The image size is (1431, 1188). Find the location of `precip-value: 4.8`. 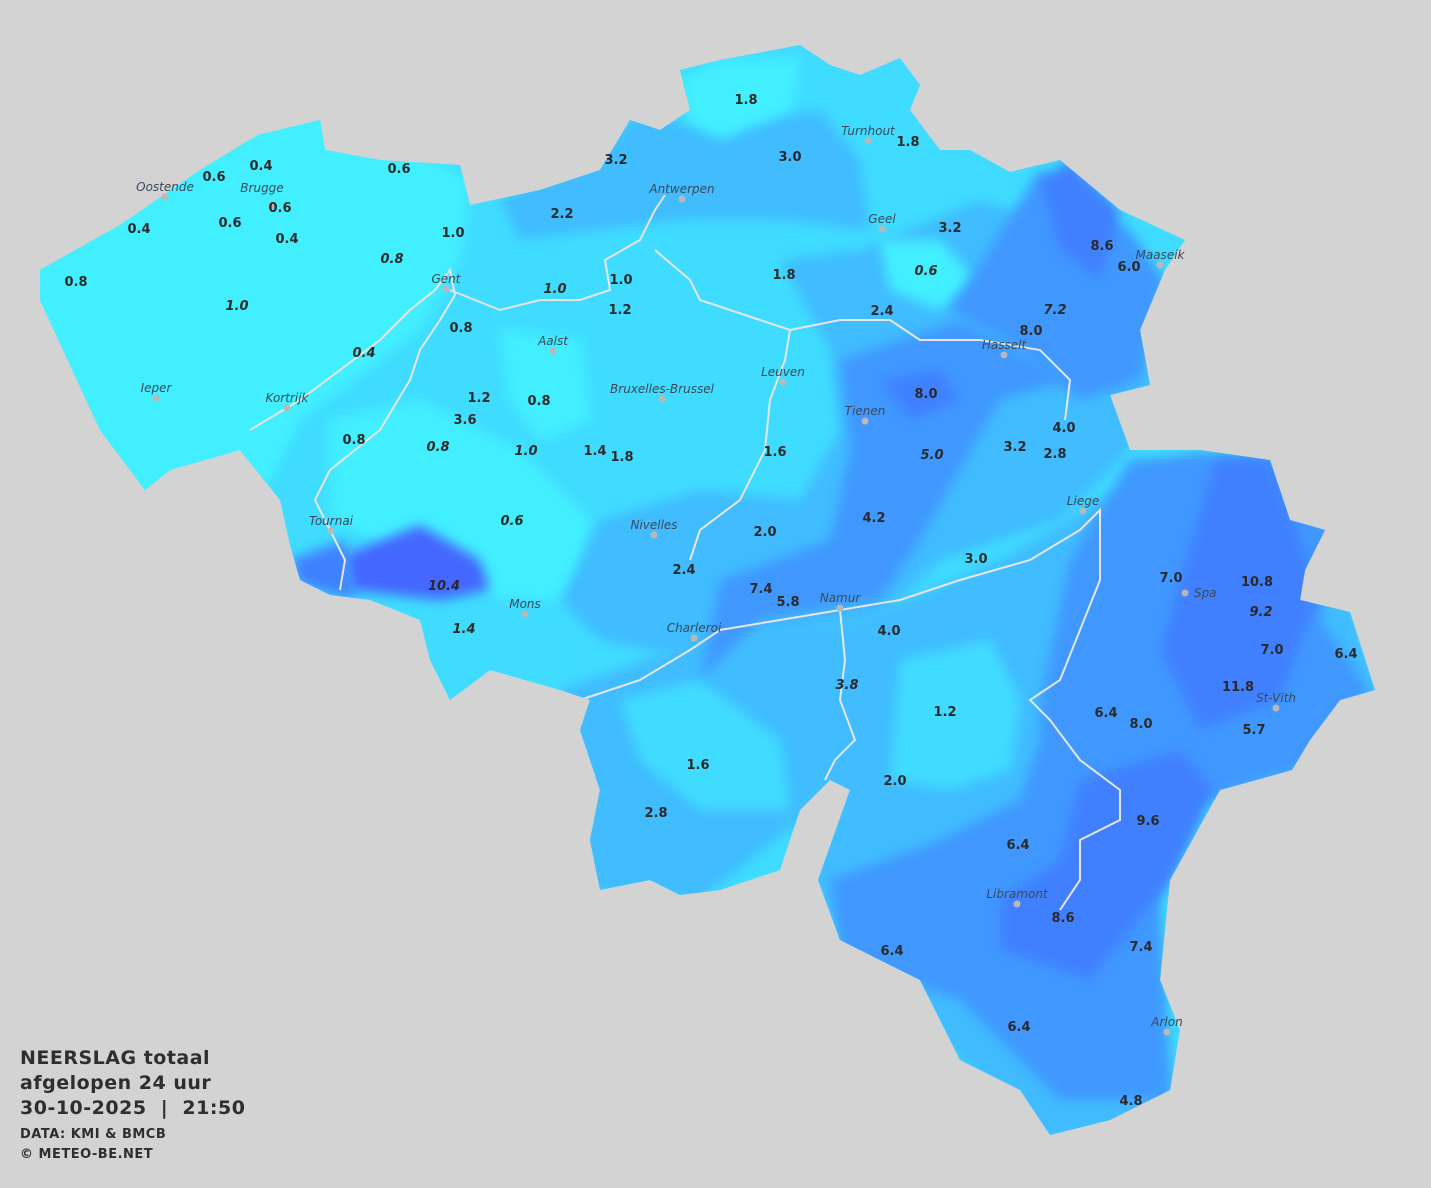

precip-value: 4.8 is located at coordinates (1130, 1101).